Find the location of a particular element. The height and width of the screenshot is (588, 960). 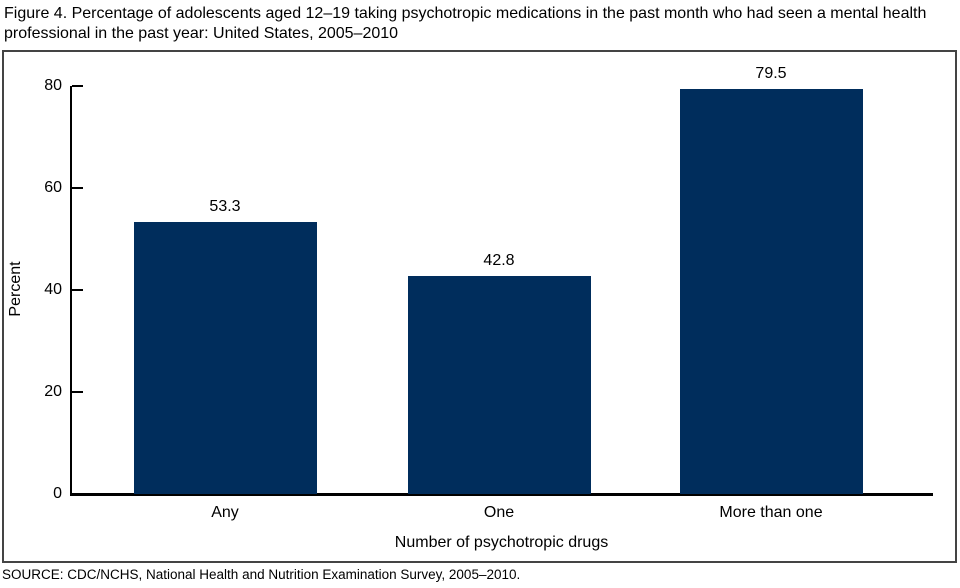

x-category-label: One is located at coordinates (499, 512).